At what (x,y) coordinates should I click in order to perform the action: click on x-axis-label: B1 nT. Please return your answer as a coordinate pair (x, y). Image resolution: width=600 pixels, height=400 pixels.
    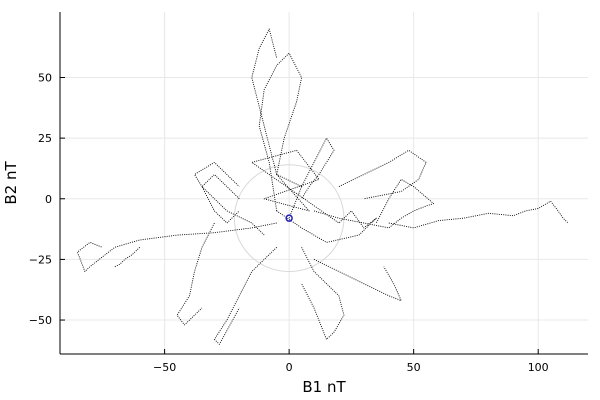
    Looking at the image, I should click on (324, 387).